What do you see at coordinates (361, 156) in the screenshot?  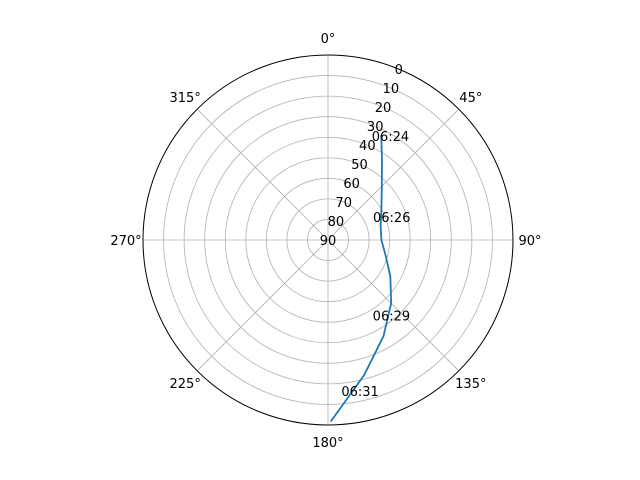 I see `radial-tick-labels: 0 10 20 30 40 50 60 70 80 90` at bounding box center [361, 156].